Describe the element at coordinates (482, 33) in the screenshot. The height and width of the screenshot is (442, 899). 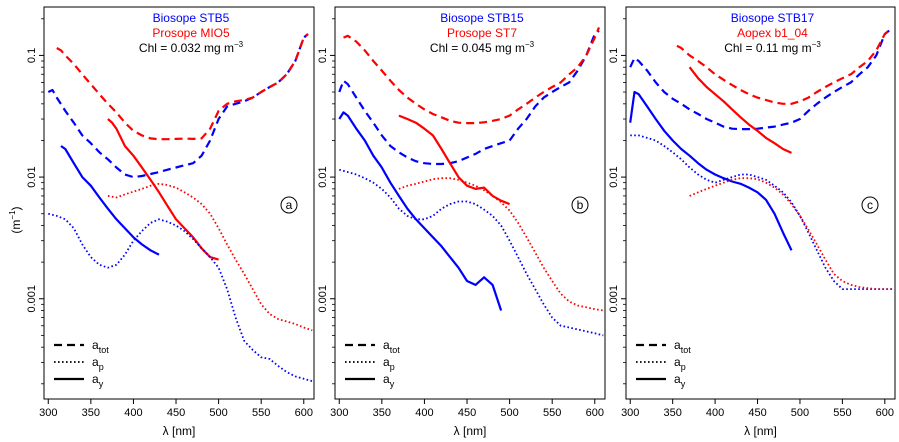
I see `panel-title-line: Prosope ST7` at that location.